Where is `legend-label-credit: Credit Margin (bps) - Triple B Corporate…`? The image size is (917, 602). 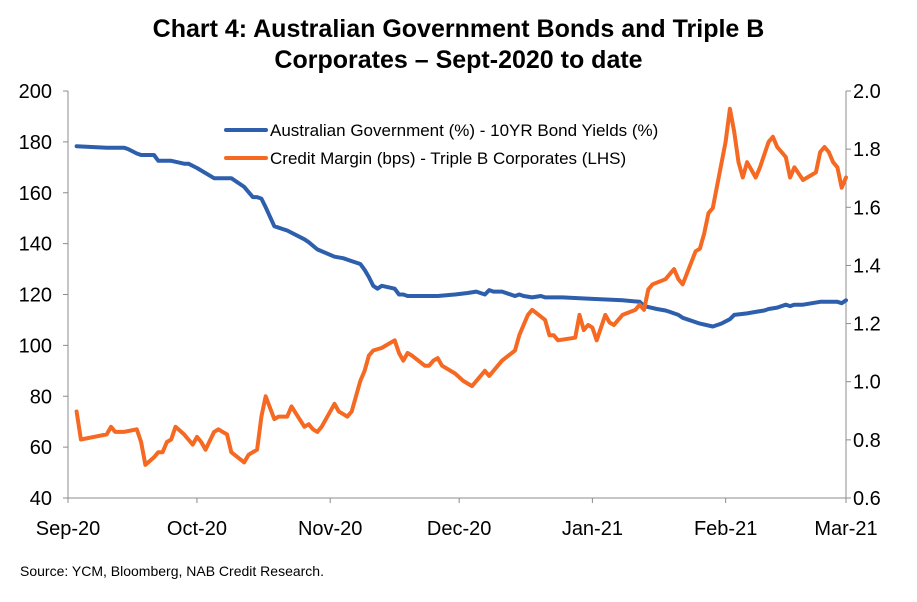
legend-label-credit: Credit Margin (bps) - Triple B Corporate… is located at coordinates (448, 158).